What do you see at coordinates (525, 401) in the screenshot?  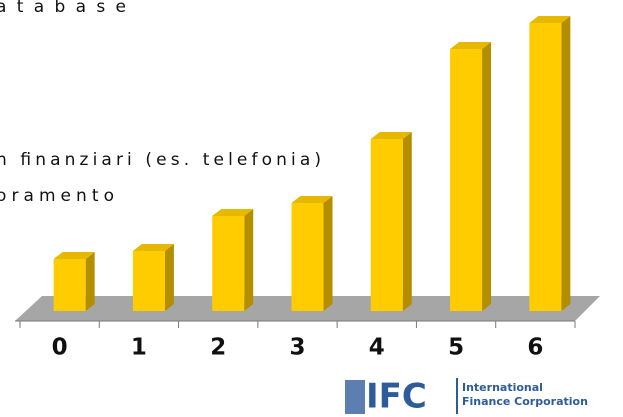 I see `logo-line: Finance Corporation` at bounding box center [525, 401].